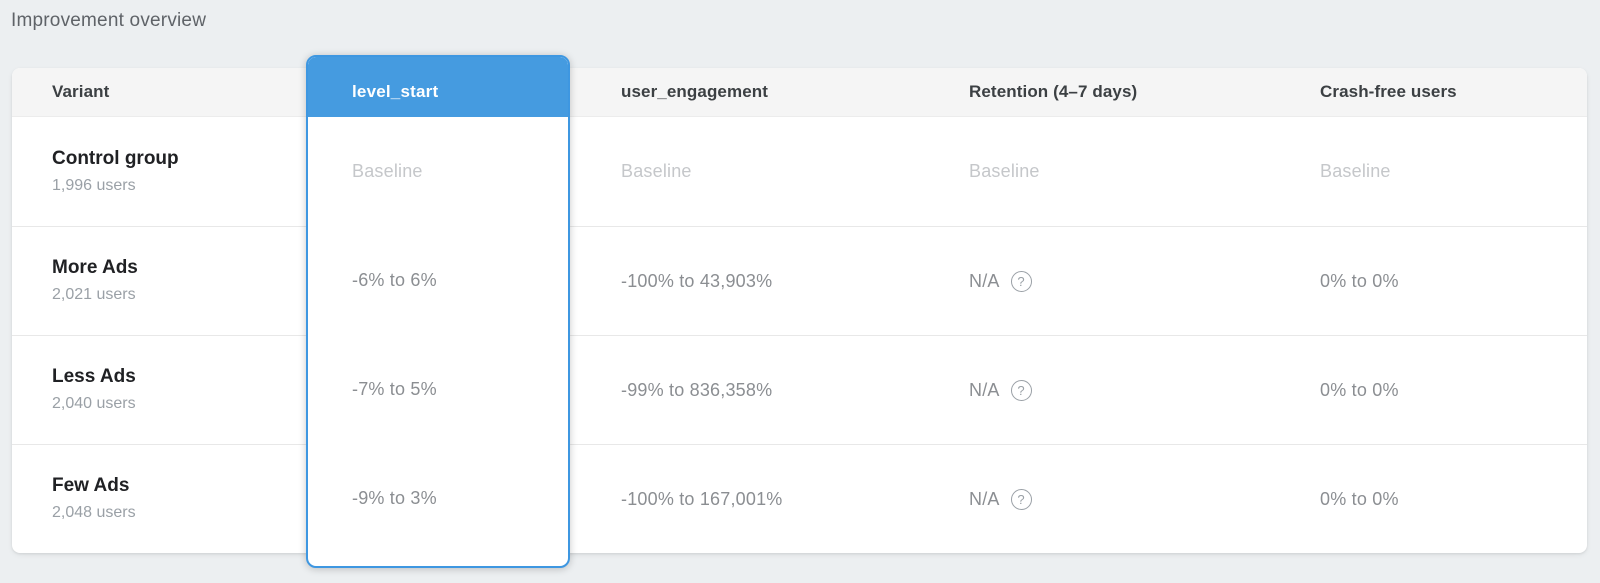 The height and width of the screenshot is (583, 1600). I want to click on retention-cell: Baseline ?, so click(1132, 171).